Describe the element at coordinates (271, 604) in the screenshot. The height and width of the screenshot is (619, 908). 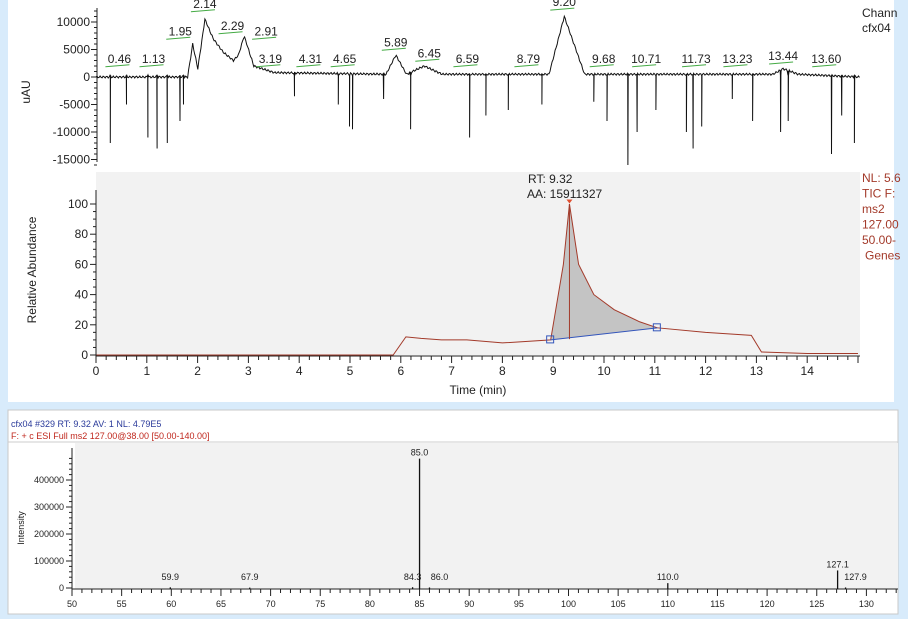
I see `spectrum-x-tick-label: 70` at that location.